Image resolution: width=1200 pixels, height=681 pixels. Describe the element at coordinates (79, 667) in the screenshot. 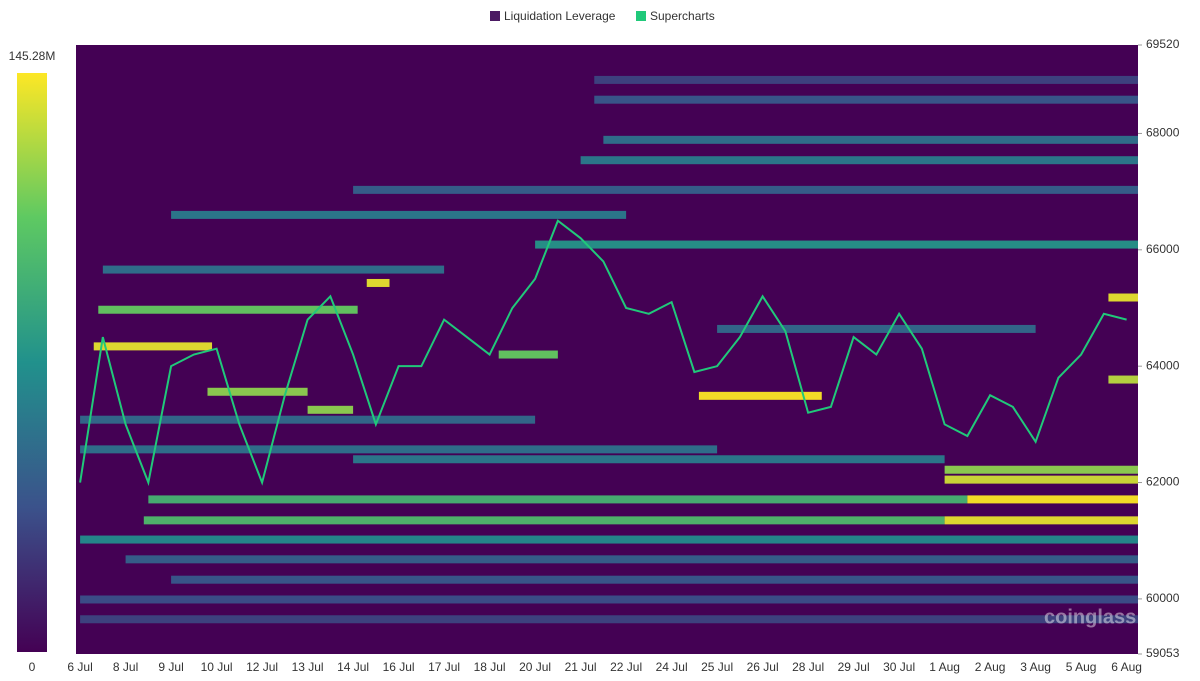

I see `x-tick-label: 6 Jul` at that location.